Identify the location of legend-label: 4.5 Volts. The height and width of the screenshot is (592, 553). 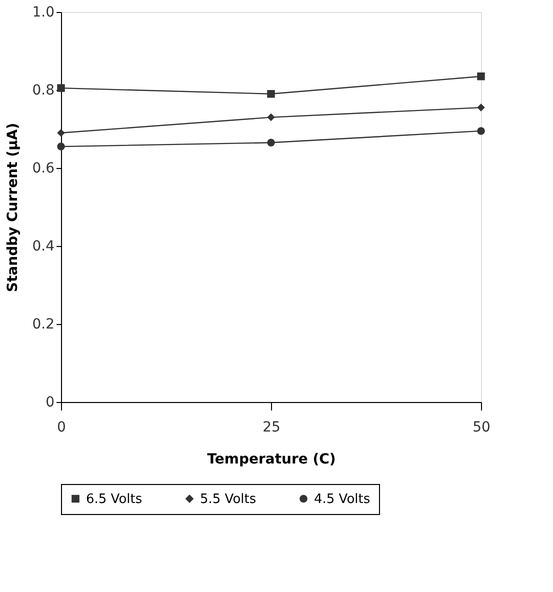
(342, 499).